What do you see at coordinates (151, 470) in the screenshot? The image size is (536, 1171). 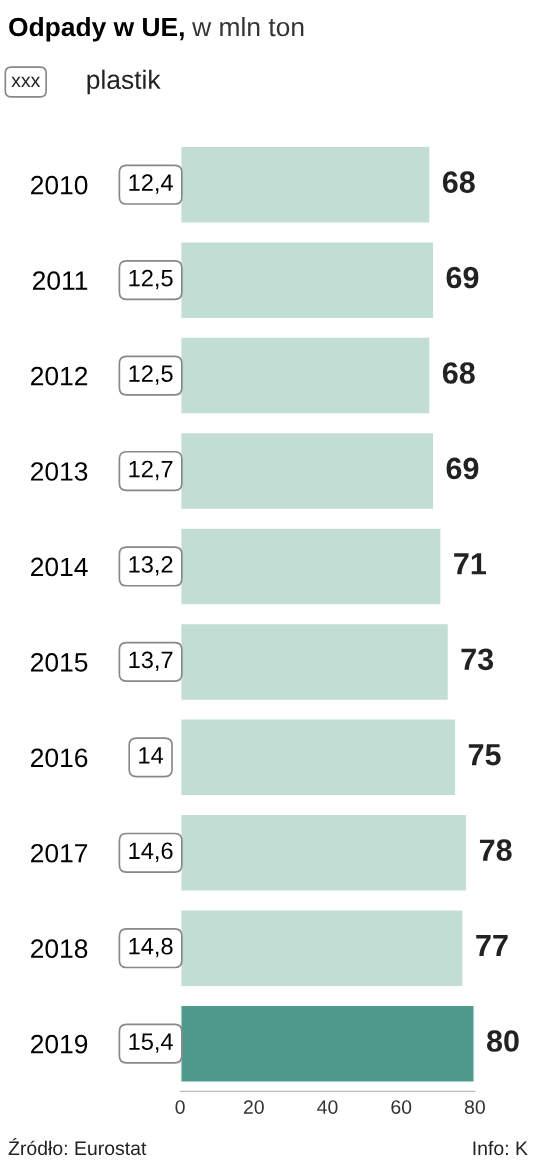 I see `text: 12,7` at bounding box center [151, 470].